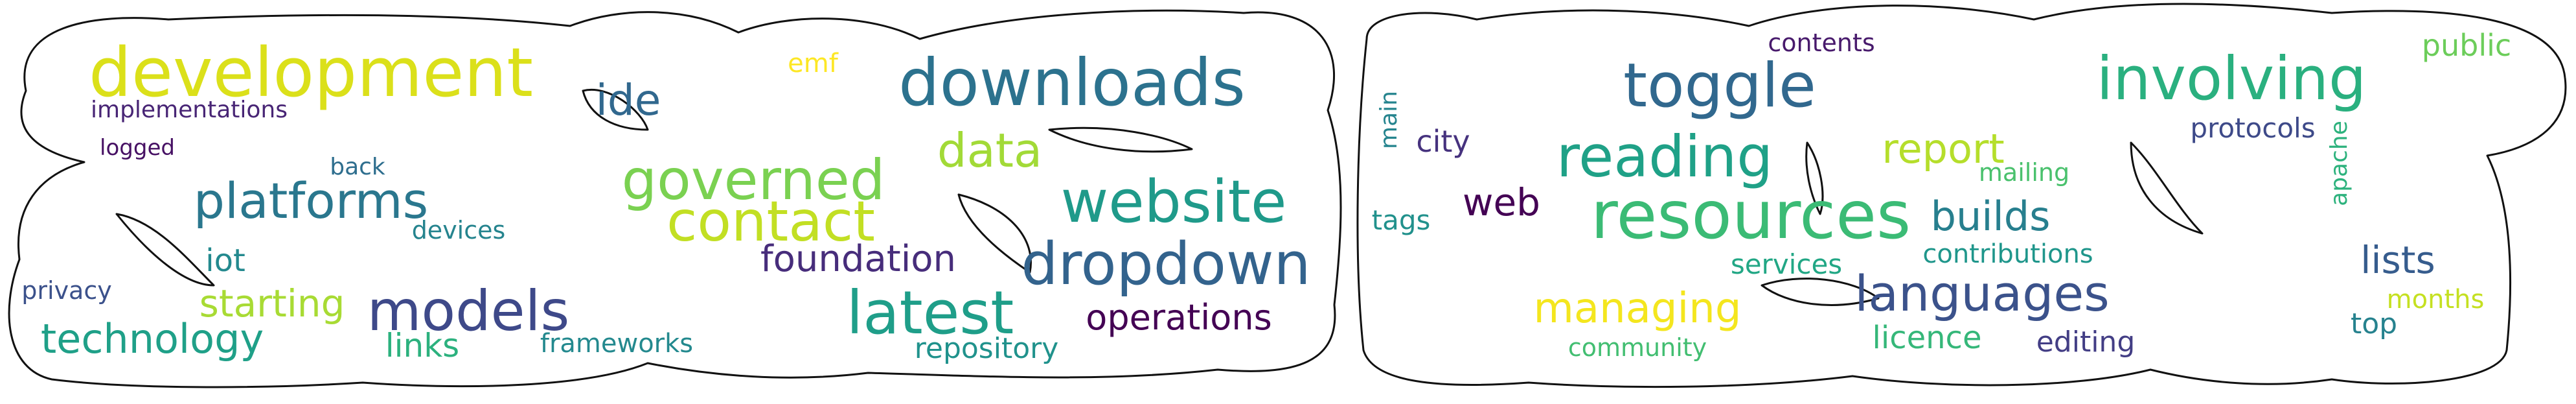 The image size is (2576, 404). Describe the element at coordinates (2397, 260) in the screenshot. I see `word-lists: lists` at that location.